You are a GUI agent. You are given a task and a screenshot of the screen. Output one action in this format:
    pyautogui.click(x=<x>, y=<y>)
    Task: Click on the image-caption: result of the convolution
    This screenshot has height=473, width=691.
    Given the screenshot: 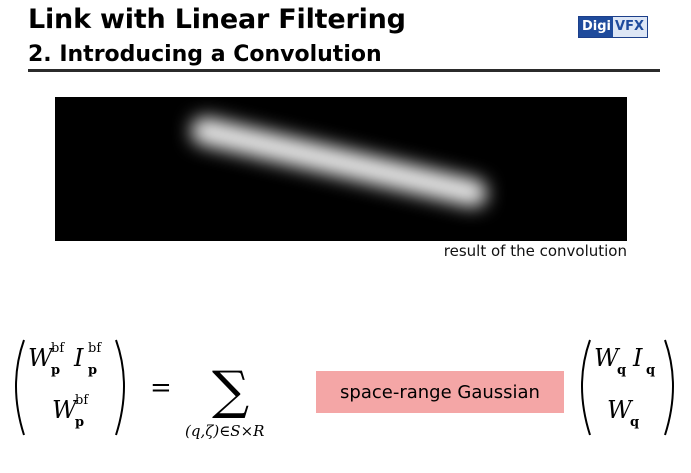 What is the action you would take?
    pyautogui.click(x=535, y=251)
    